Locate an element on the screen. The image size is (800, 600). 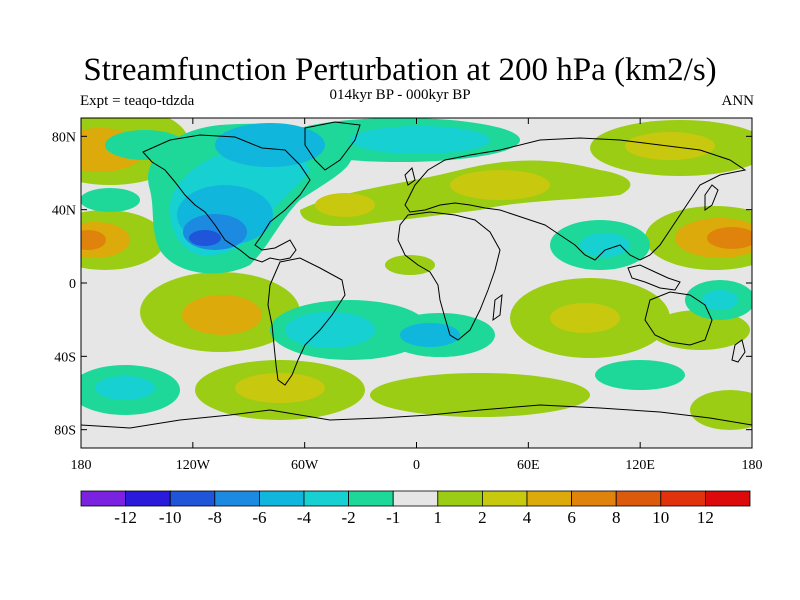
coast-antarctica is located at coordinates (416, 416).